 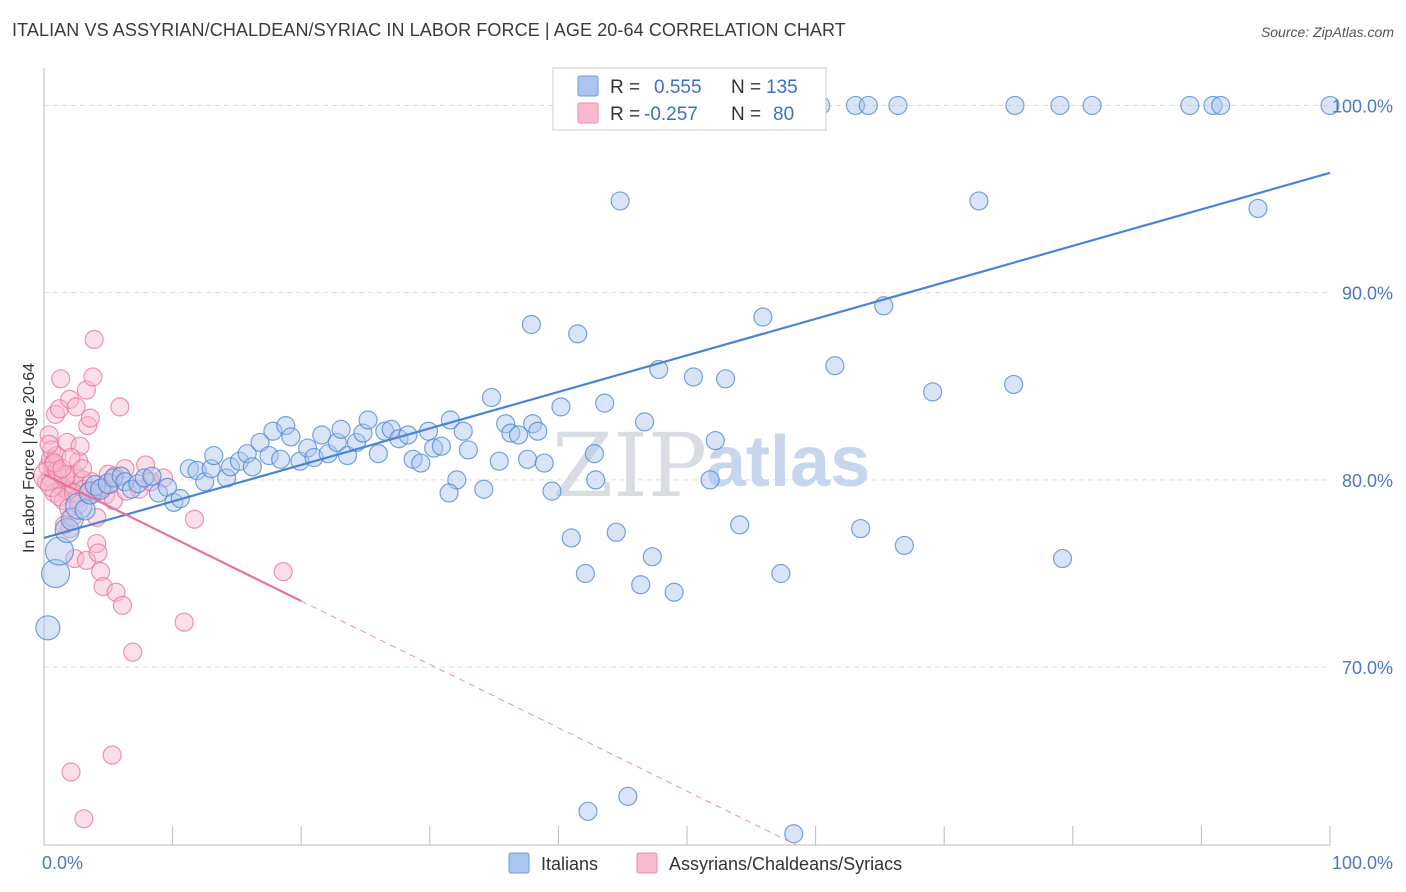 What do you see at coordinates (647, 863) in the screenshot?
I see `bottom-legend-swatch-assyrians` at bounding box center [647, 863].